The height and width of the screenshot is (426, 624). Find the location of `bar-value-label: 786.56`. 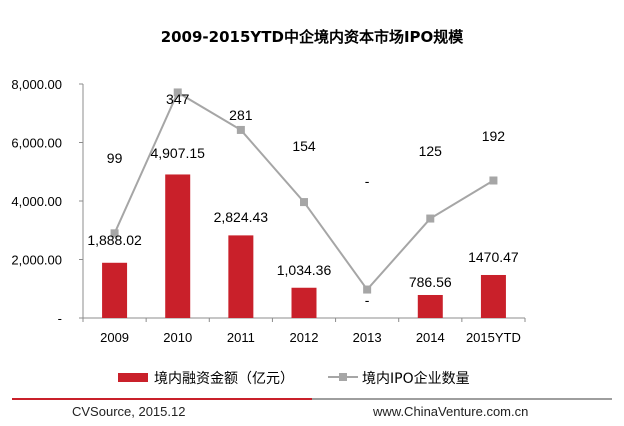

bar-value-label: 786.56 is located at coordinates (430, 282).